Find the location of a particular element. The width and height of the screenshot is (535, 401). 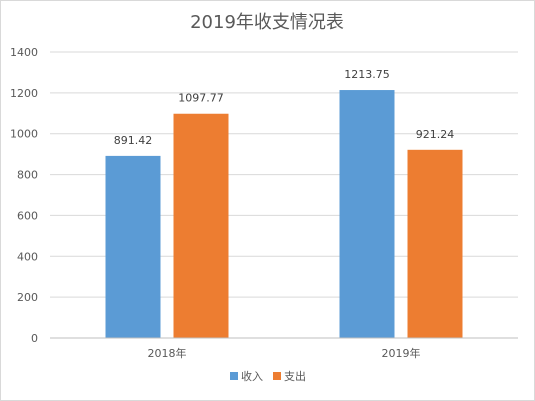

legend-swatch-支出 is located at coordinates (277, 376).